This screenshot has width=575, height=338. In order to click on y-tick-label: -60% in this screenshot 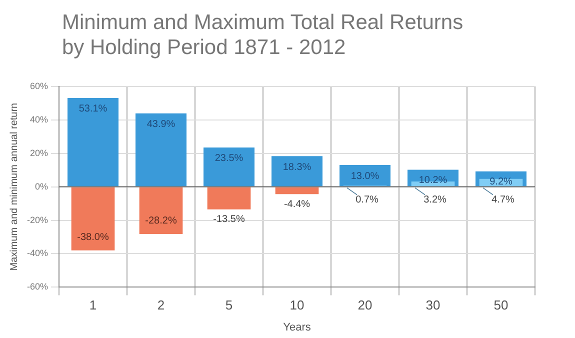, I will do `click(37, 287)`.